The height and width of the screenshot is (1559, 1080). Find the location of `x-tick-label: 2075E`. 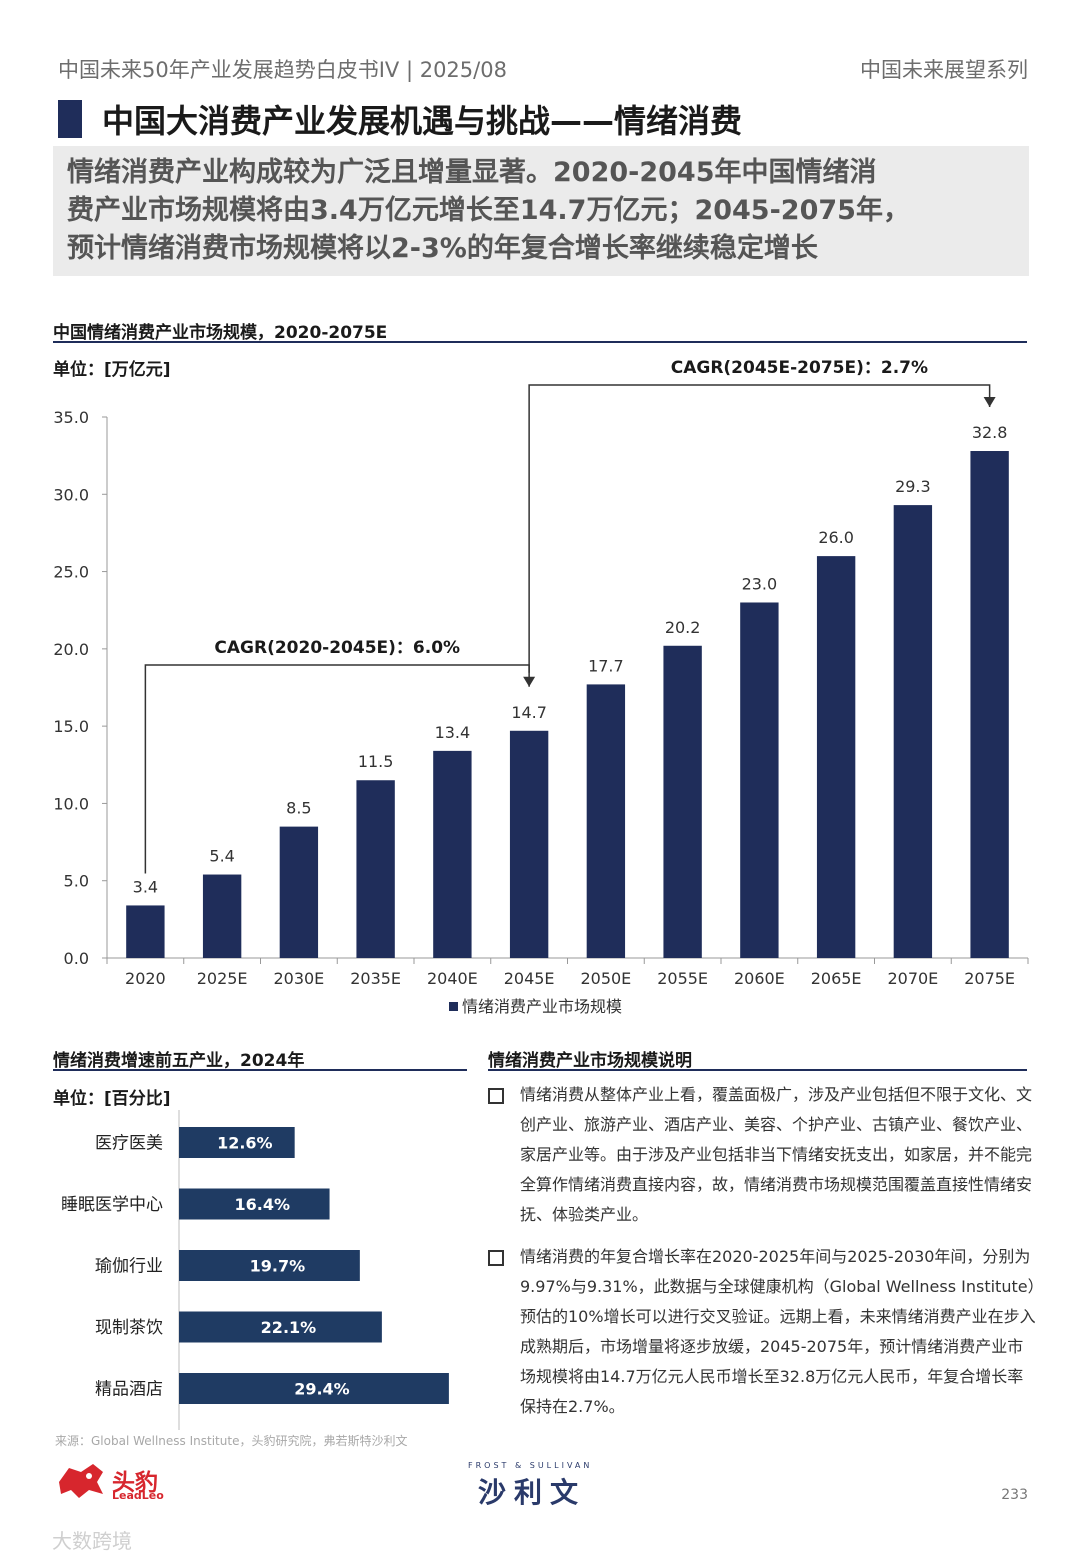

x-tick-label: 2075E is located at coordinates (989, 978).